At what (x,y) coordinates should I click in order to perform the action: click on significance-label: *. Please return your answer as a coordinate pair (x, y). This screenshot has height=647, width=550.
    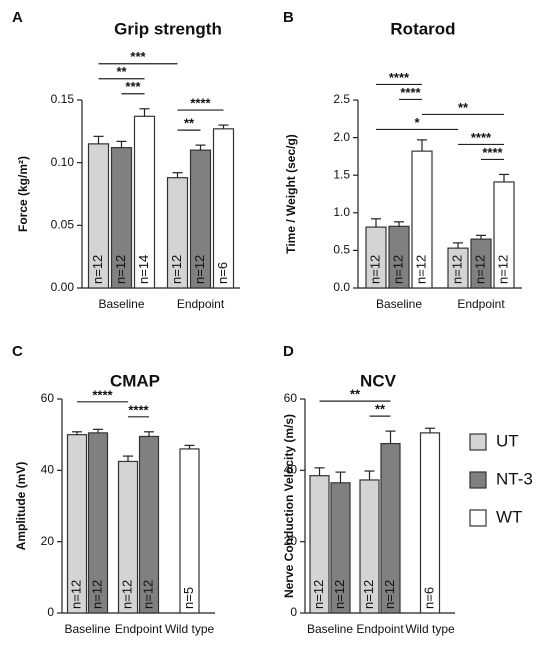
    Looking at the image, I should click on (417, 122).